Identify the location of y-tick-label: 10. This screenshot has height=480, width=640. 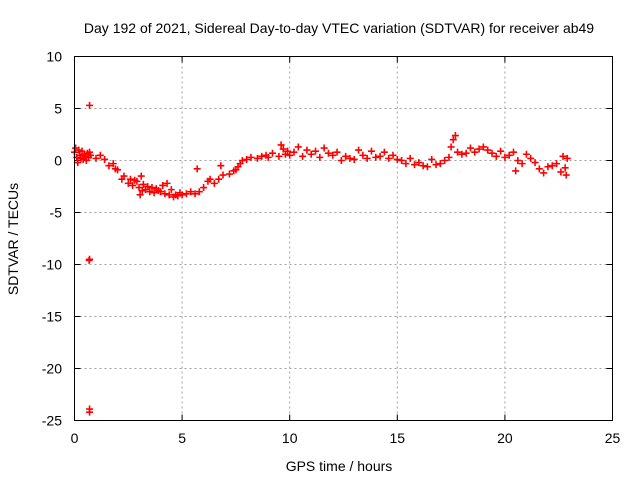
(54, 57).